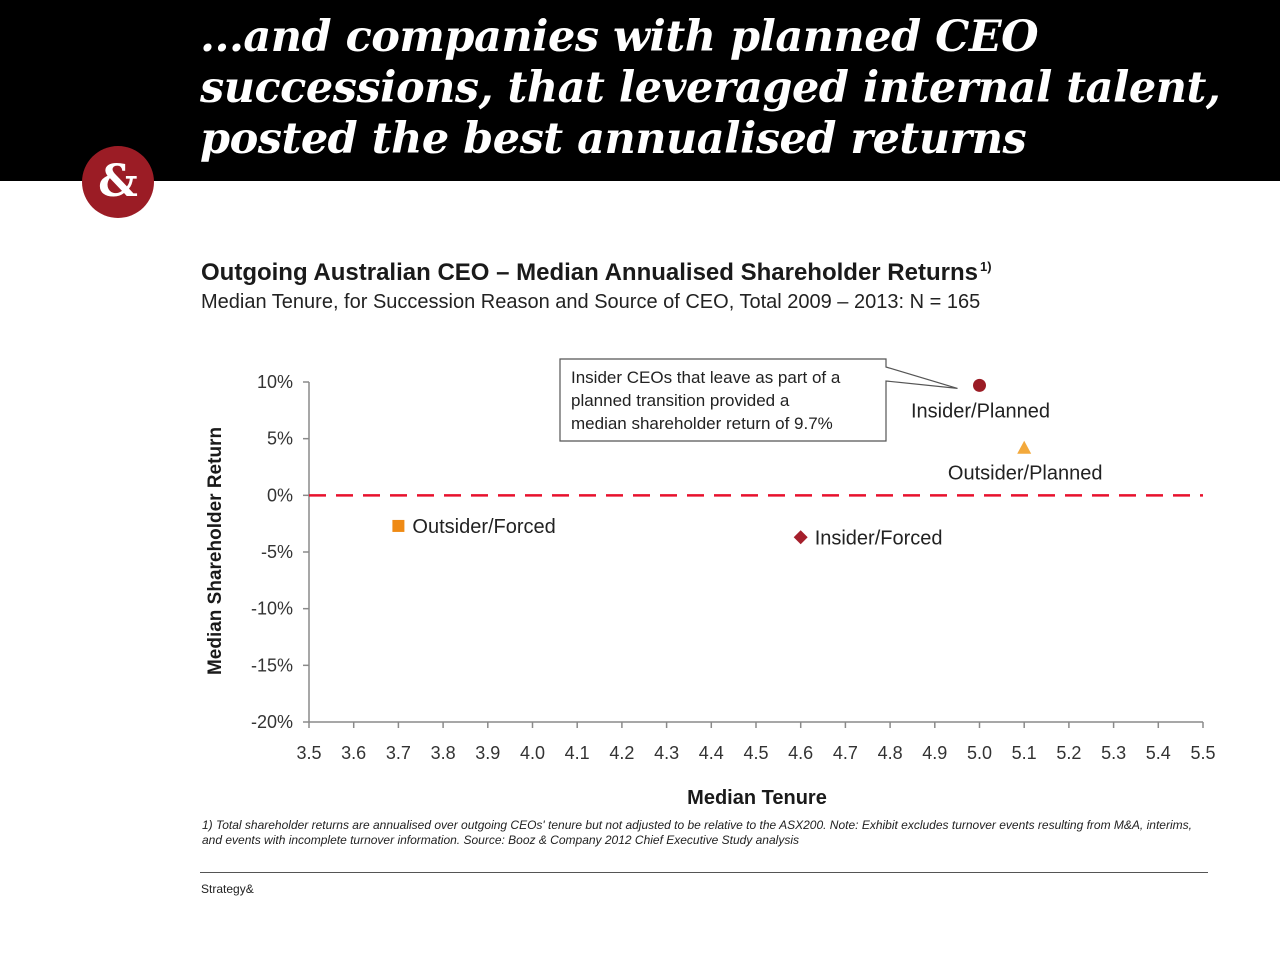 This screenshot has width=1280, height=959. I want to click on x-tick-label: 3.8, so click(443, 753).